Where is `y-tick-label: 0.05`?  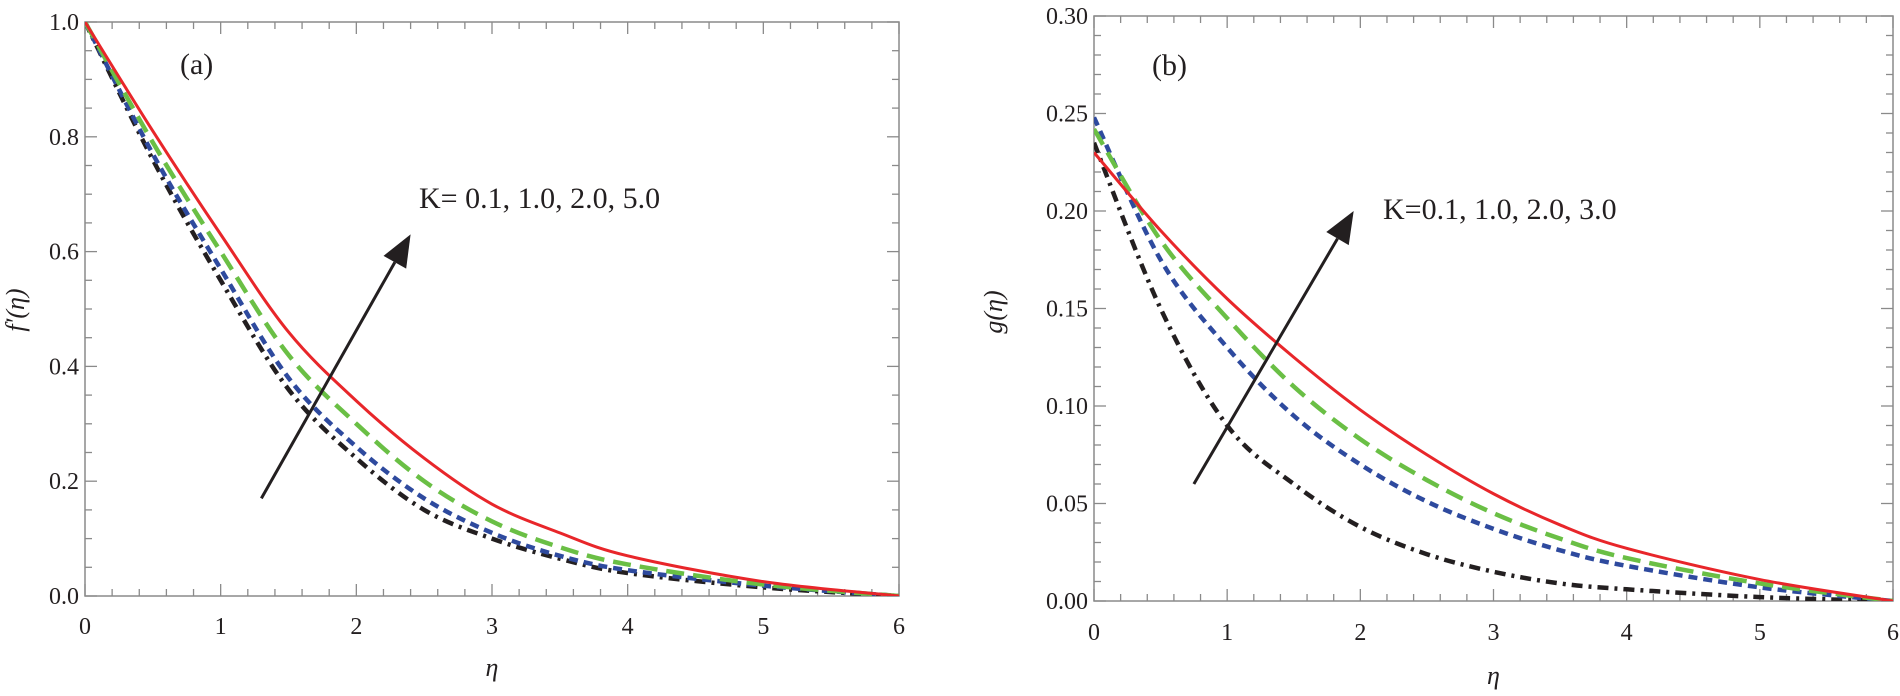
y-tick-label: 0.05 is located at coordinates (1067, 505).